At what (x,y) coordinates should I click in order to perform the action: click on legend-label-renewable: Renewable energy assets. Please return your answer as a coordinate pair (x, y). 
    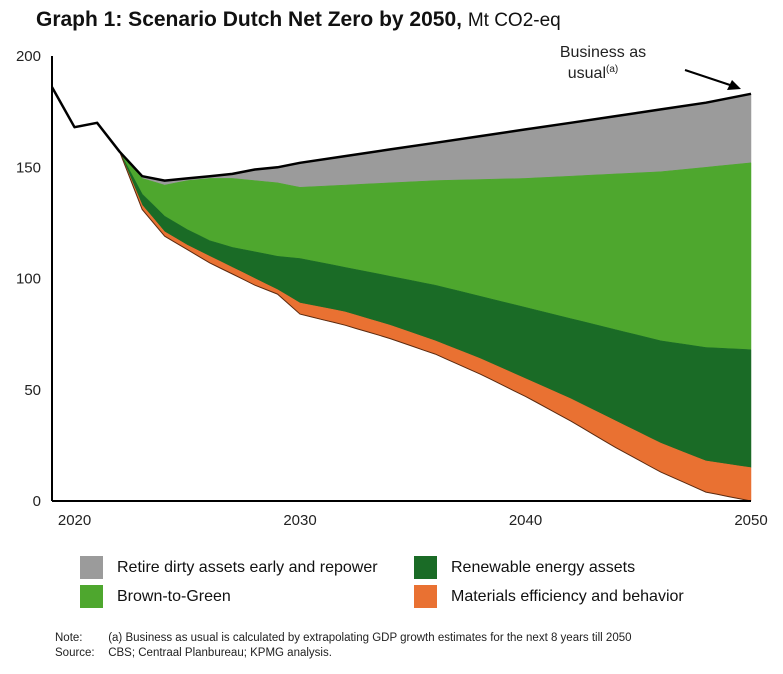
    Looking at the image, I should click on (543, 567).